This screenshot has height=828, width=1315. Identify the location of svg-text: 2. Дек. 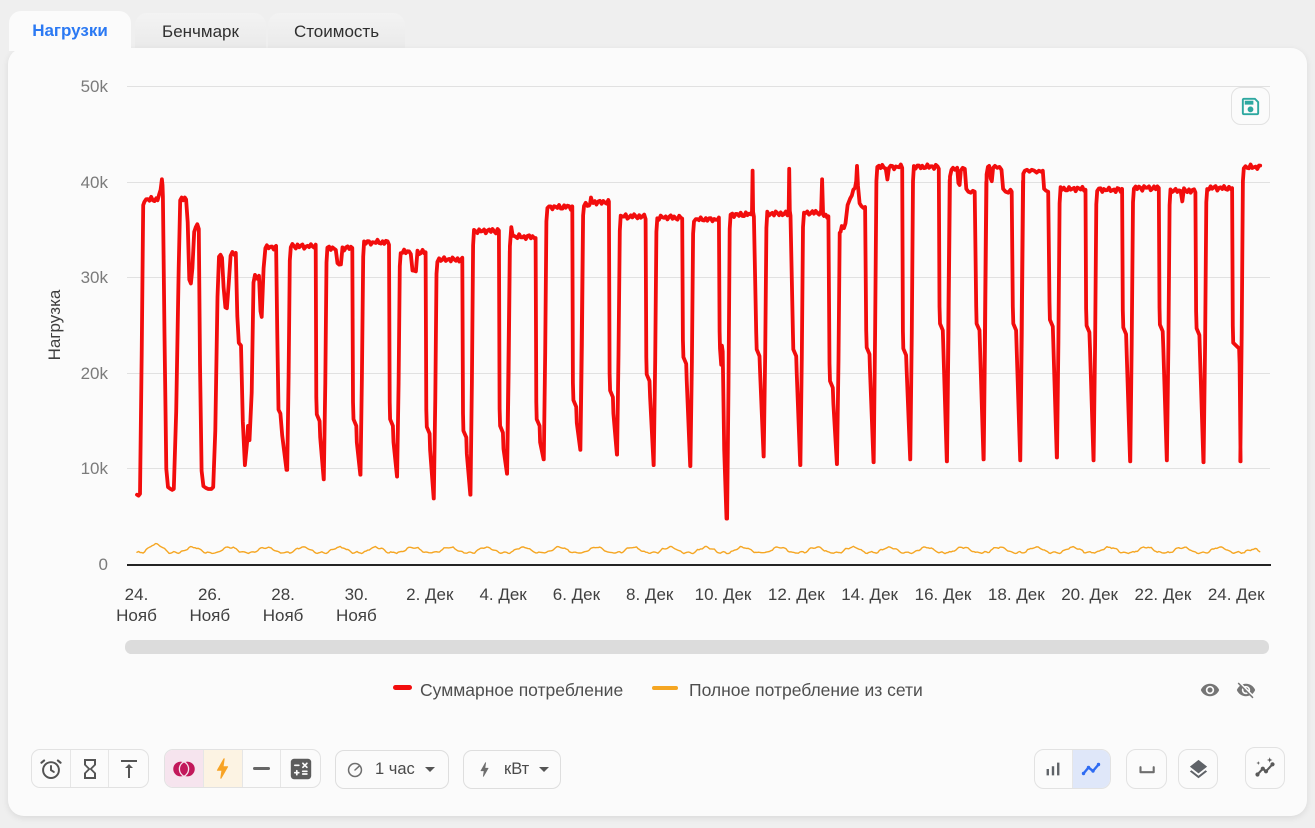
(430, 594).